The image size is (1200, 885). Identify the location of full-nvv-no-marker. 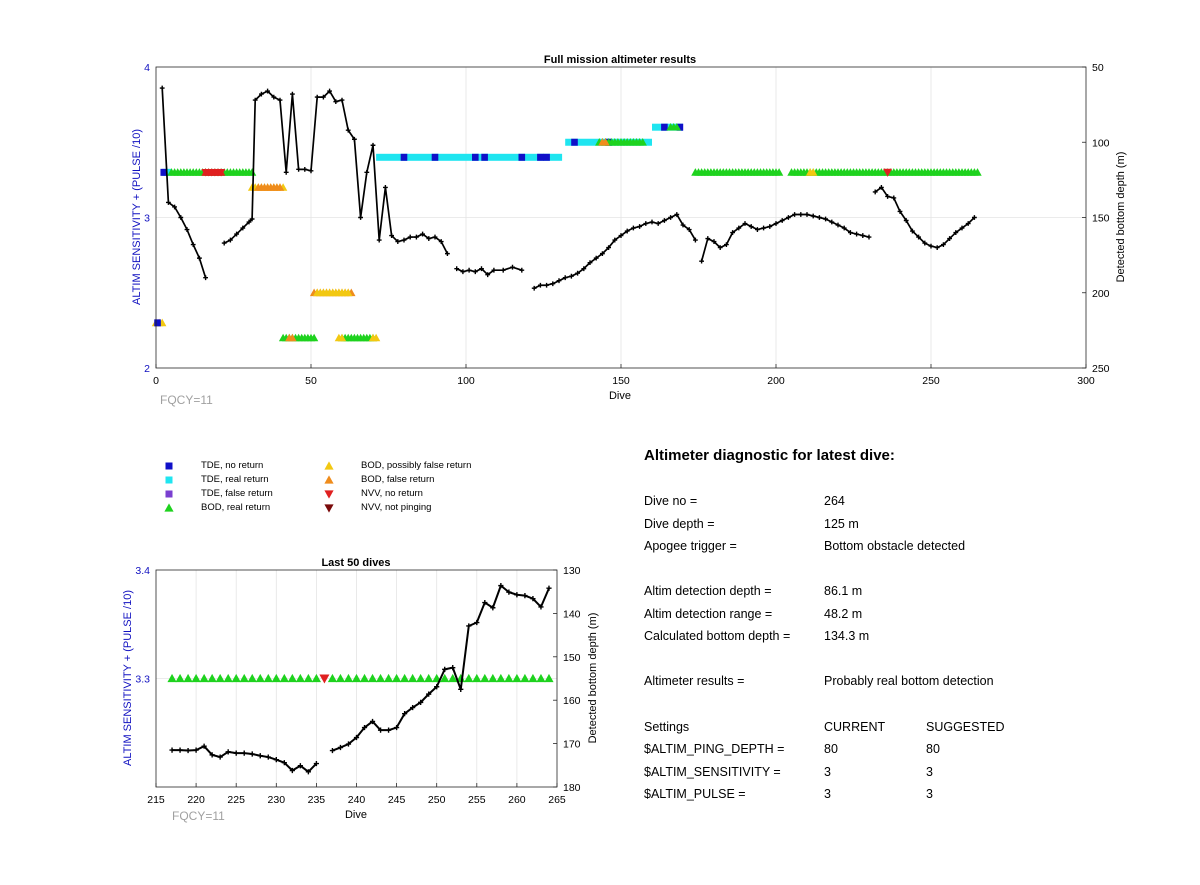
(221, 172).